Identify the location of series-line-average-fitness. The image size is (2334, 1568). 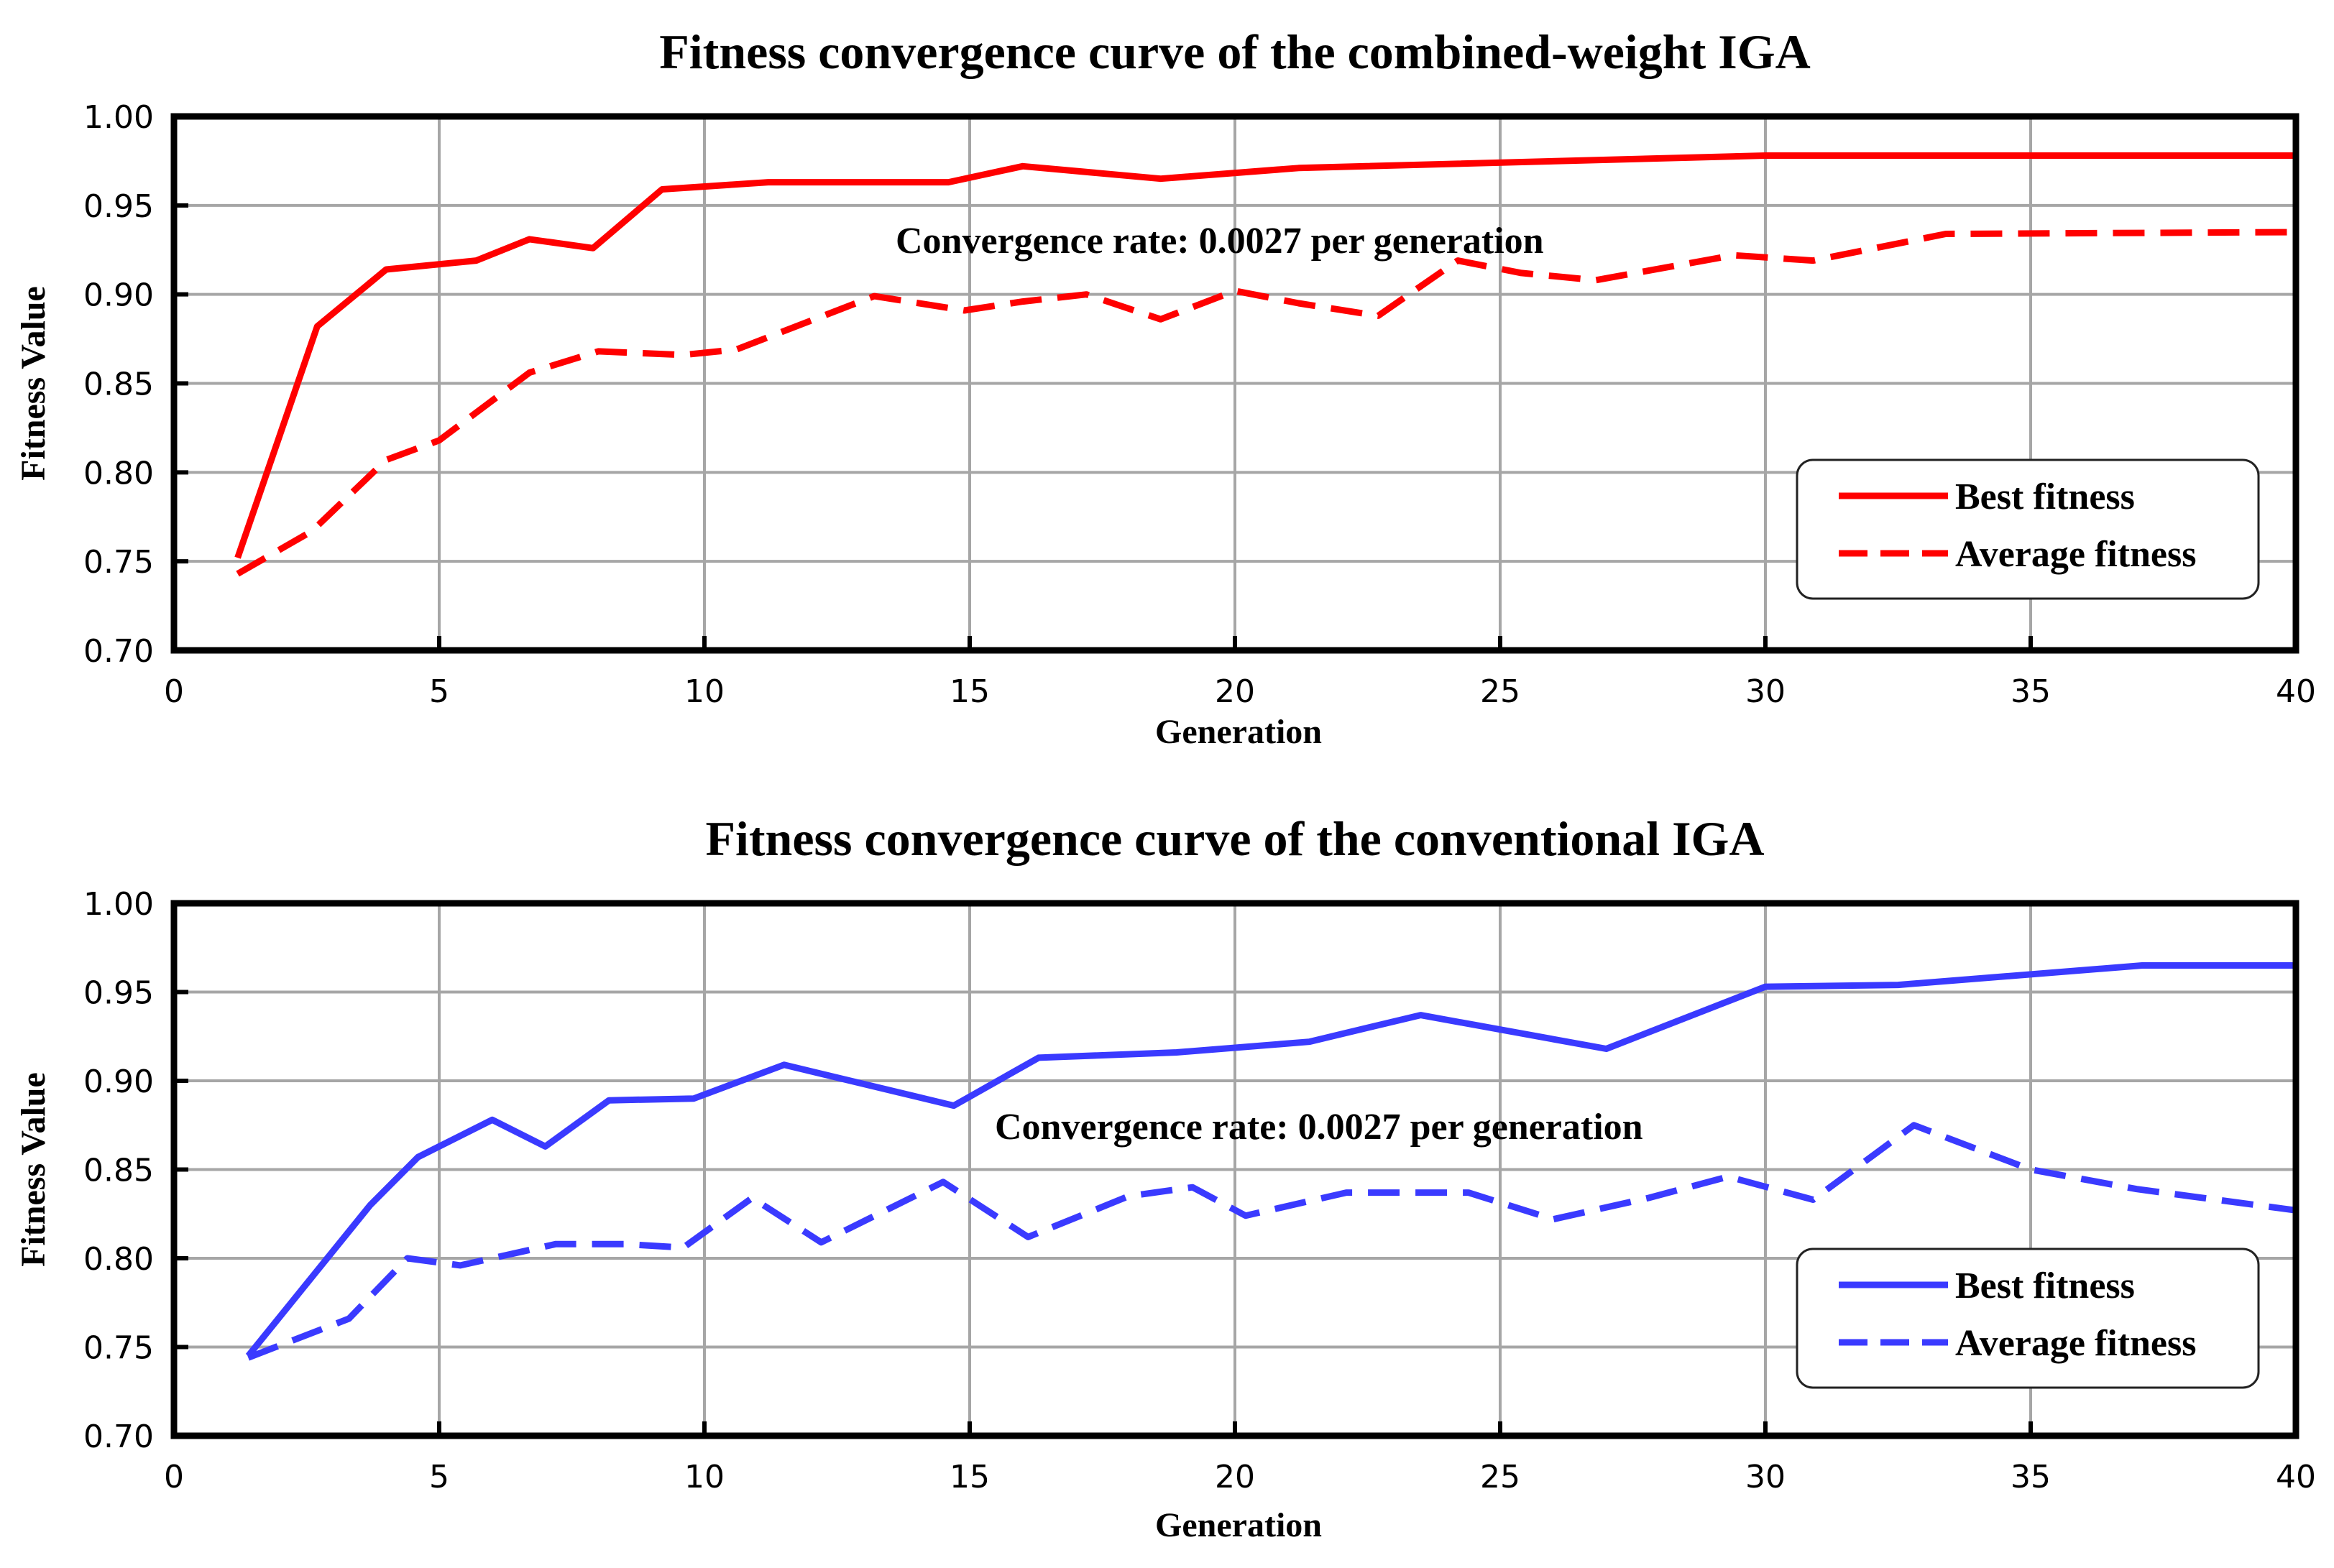
(1271, 1241).